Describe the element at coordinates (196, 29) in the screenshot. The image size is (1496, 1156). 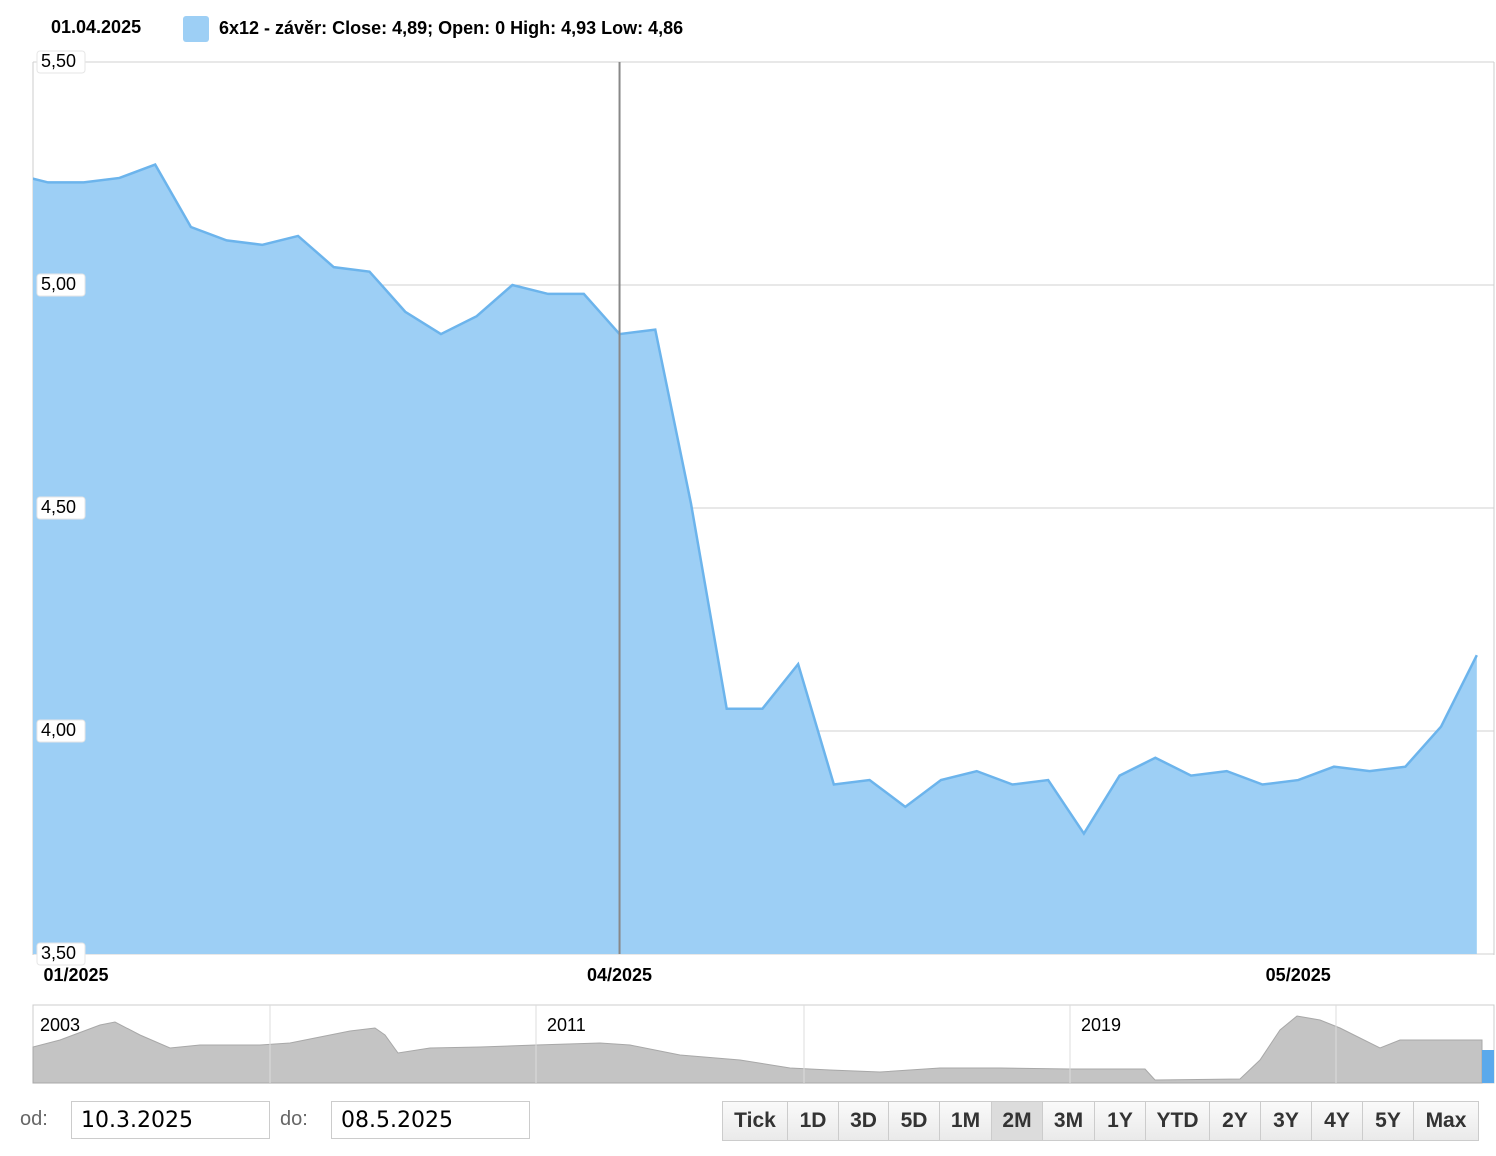
I see `legend-swatch` at that location.